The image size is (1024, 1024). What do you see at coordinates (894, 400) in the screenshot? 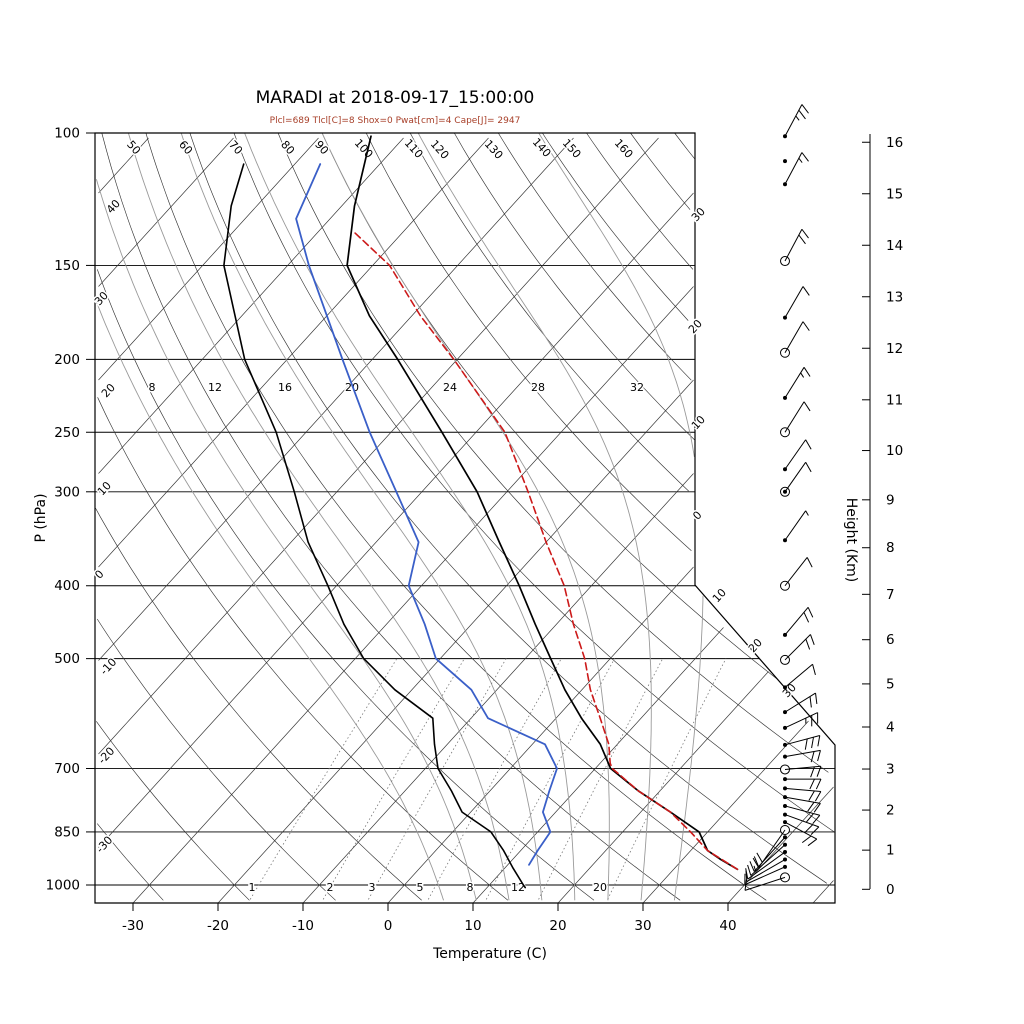
I see `tick-label: 11` at bounding box center [894, 400].